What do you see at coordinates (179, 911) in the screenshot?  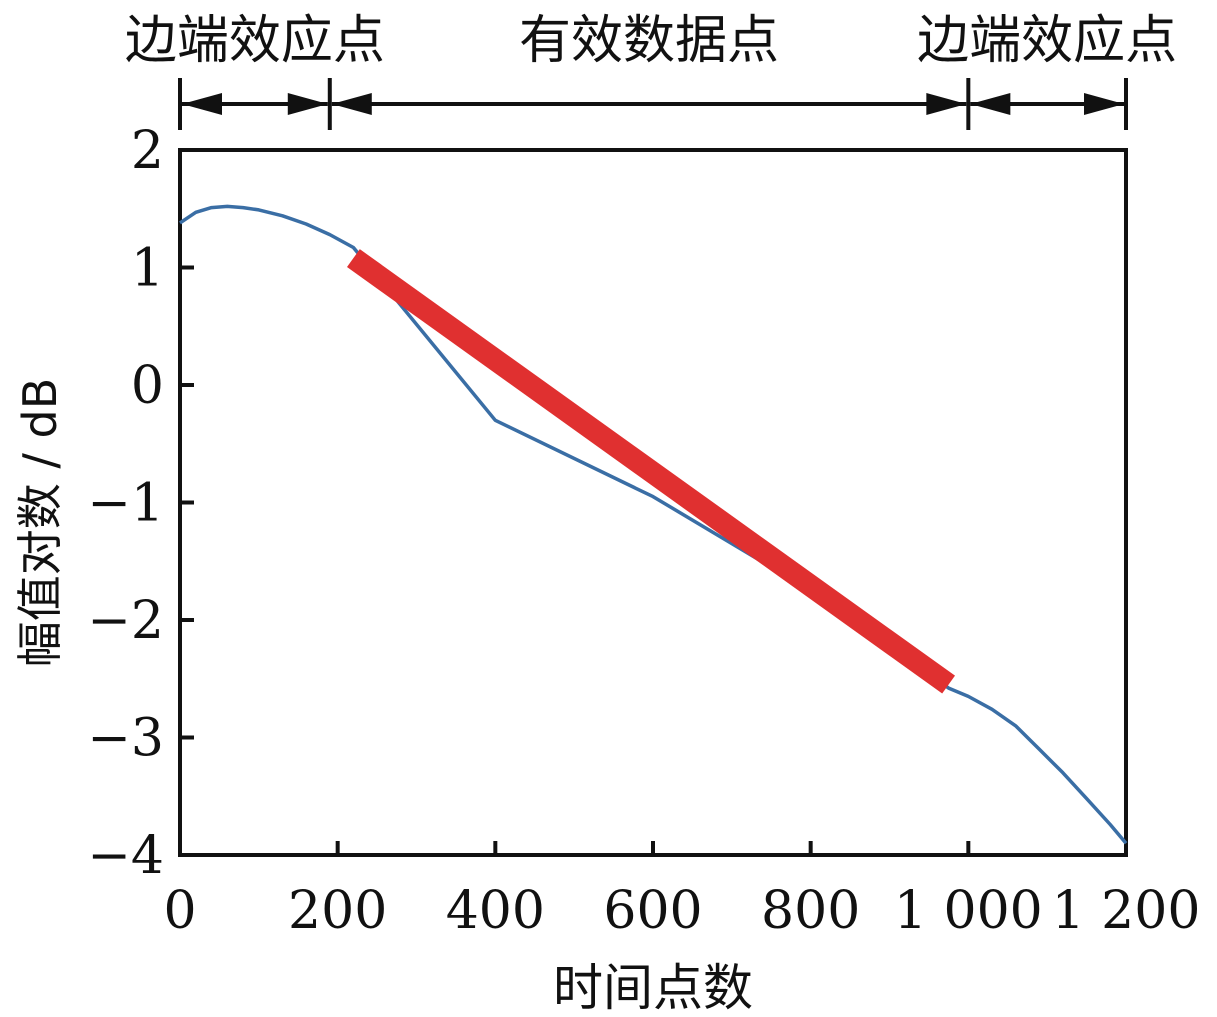 I see `x-tick-label: 0` at bounding box center [179, 911].